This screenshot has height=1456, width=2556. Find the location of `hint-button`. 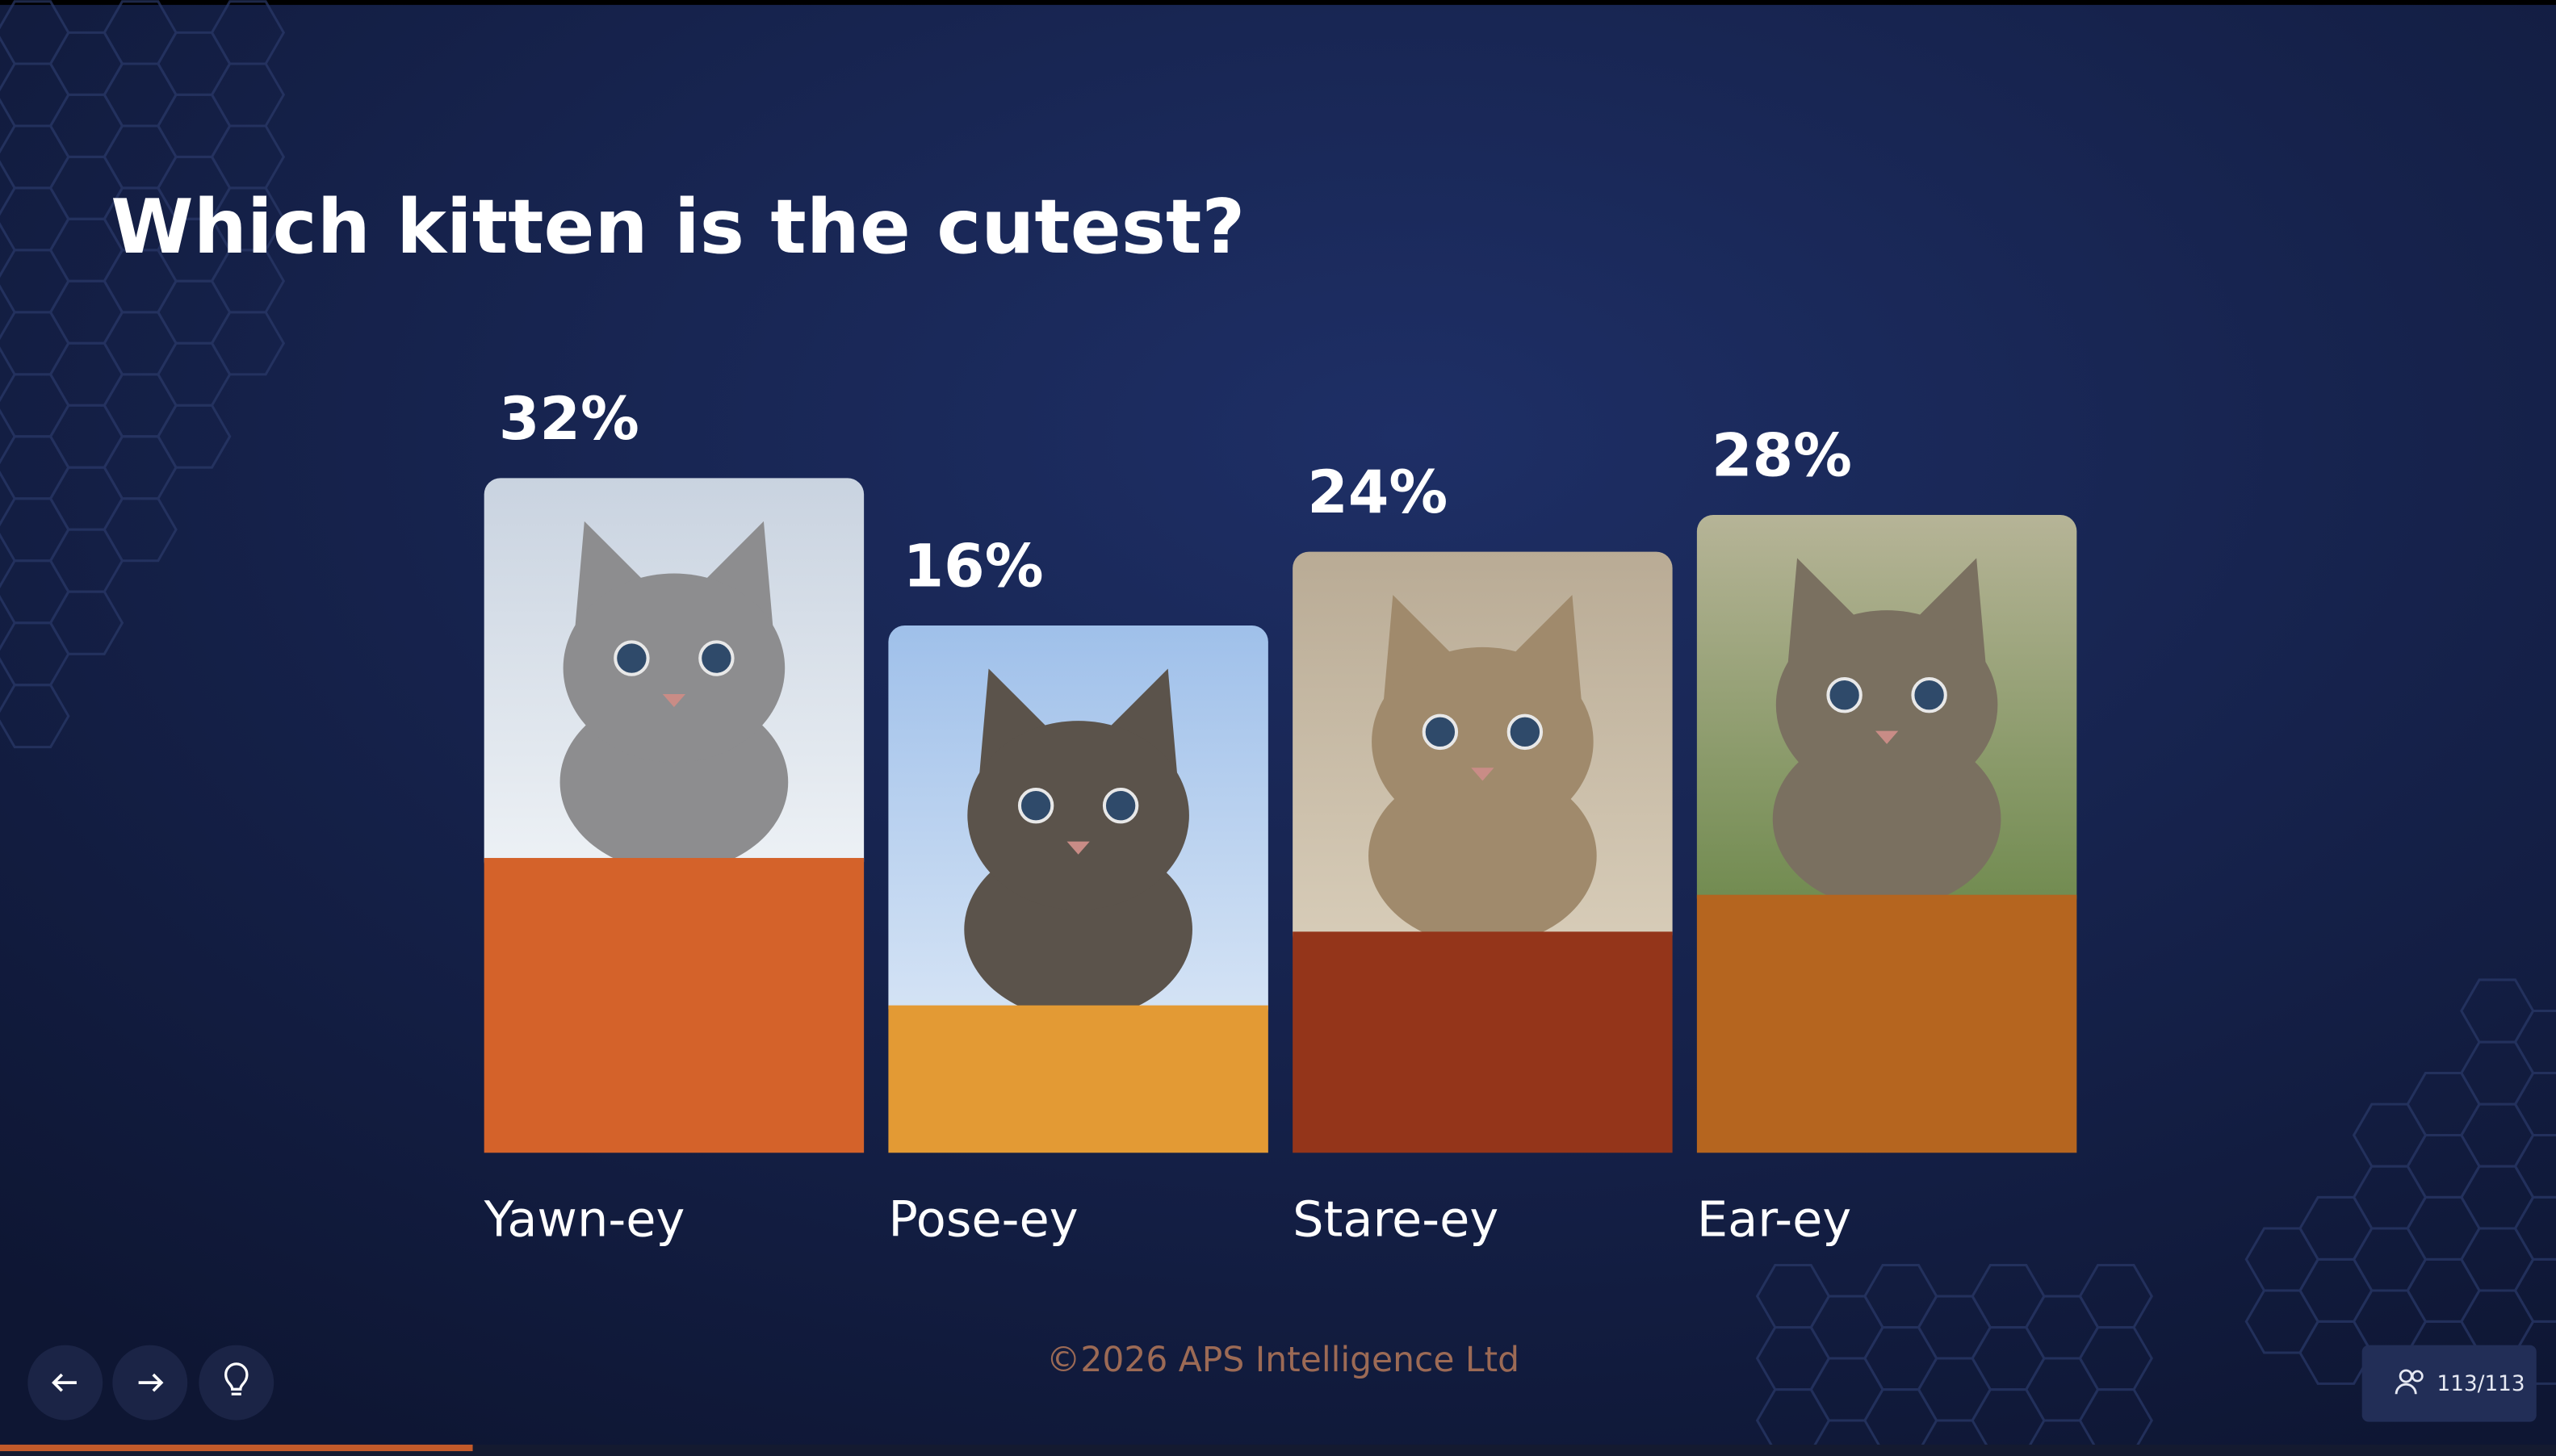

hint-button is located at coordinates (236, 1382).